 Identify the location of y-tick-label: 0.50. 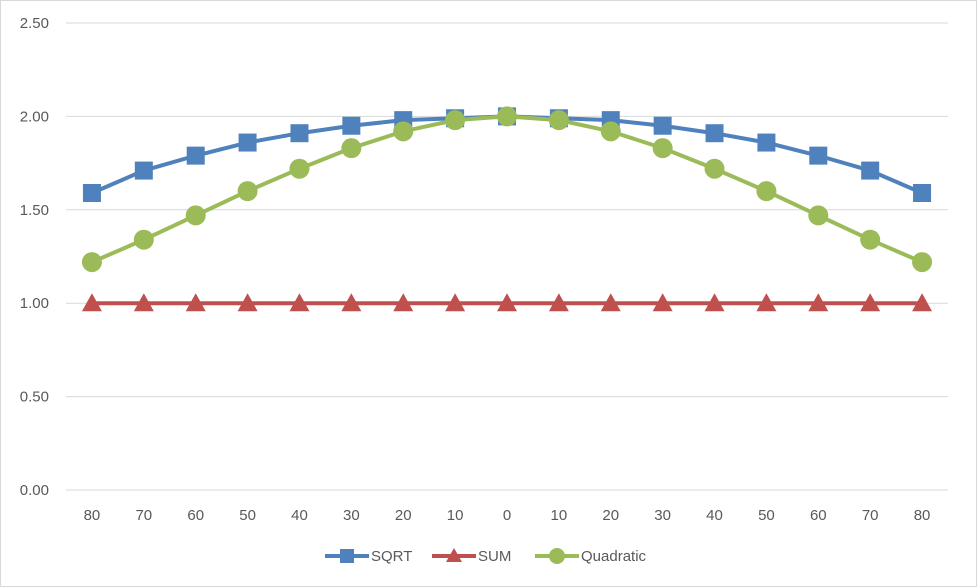
(34, 397).